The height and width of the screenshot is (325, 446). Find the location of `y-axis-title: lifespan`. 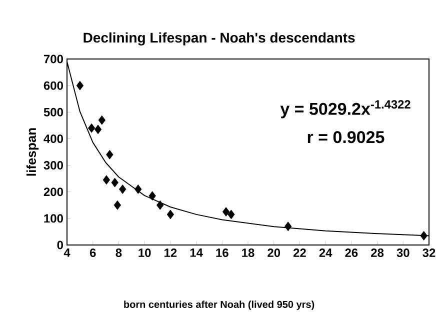

y-axis-title: lifespan is located at coordinates (32, 152).